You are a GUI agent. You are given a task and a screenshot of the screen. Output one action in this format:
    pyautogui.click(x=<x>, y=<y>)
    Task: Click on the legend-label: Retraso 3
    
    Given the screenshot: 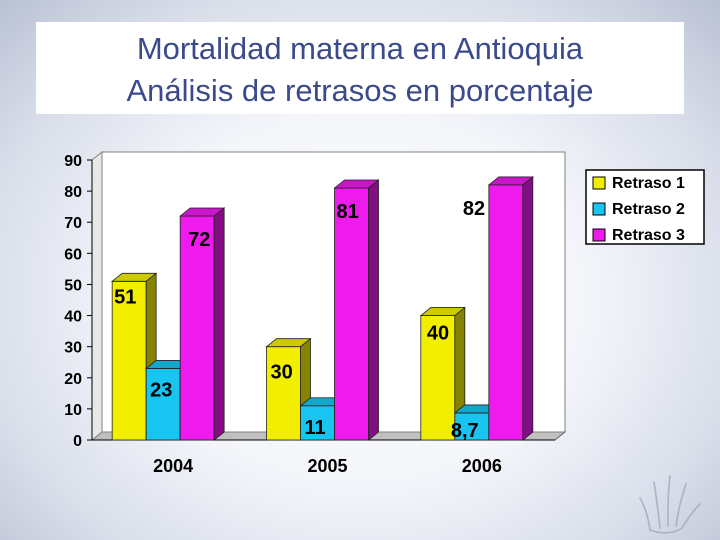 What is the action you would take?
    pyautogui.click(x=648, y=235)
    